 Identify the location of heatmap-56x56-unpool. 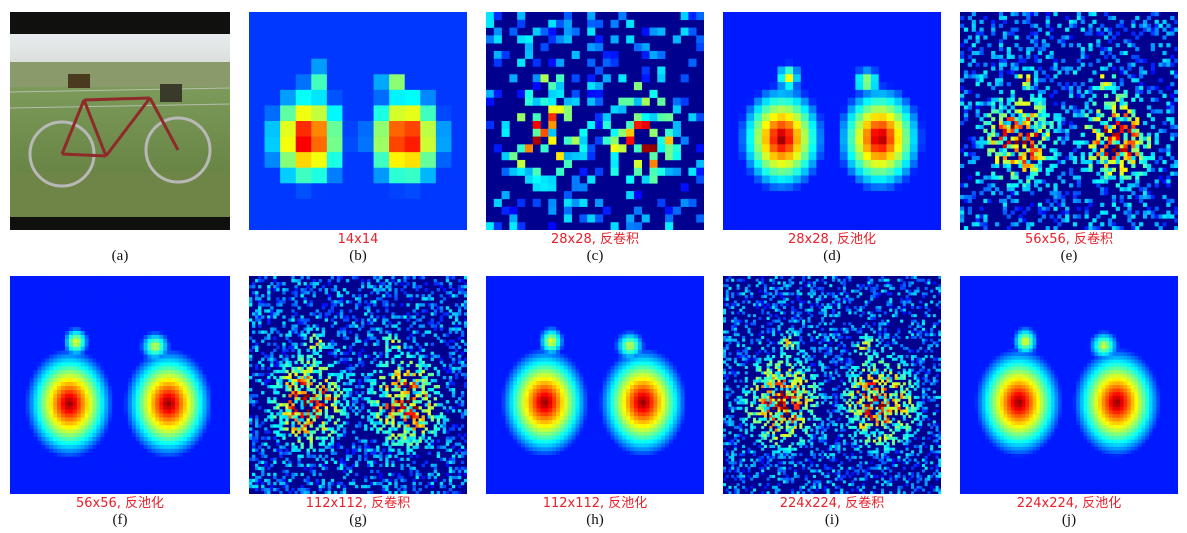
(120, 385).